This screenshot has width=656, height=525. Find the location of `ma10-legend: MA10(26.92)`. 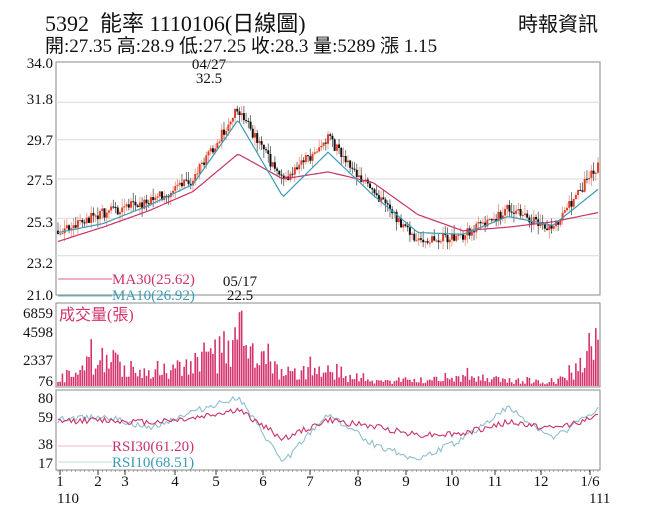

ma10-legend: MA10(26.92) is located at coordinates (153, 296).